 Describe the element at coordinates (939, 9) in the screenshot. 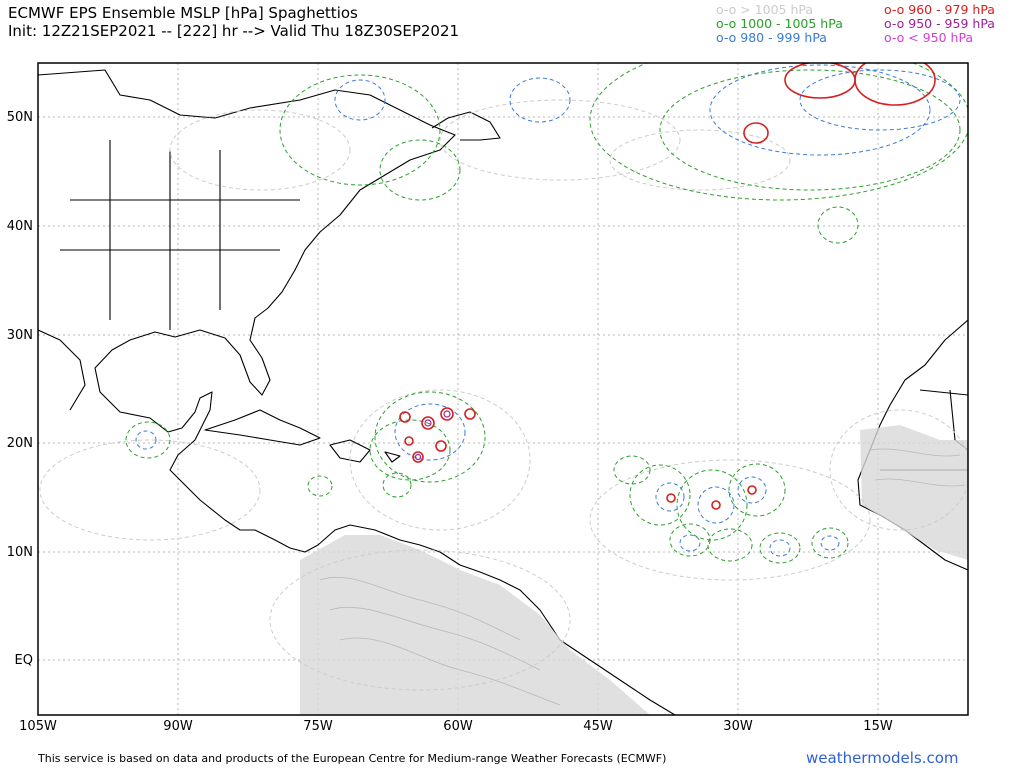

I see `legend-960-979: o-o 960 - 979 hPa` at that location.